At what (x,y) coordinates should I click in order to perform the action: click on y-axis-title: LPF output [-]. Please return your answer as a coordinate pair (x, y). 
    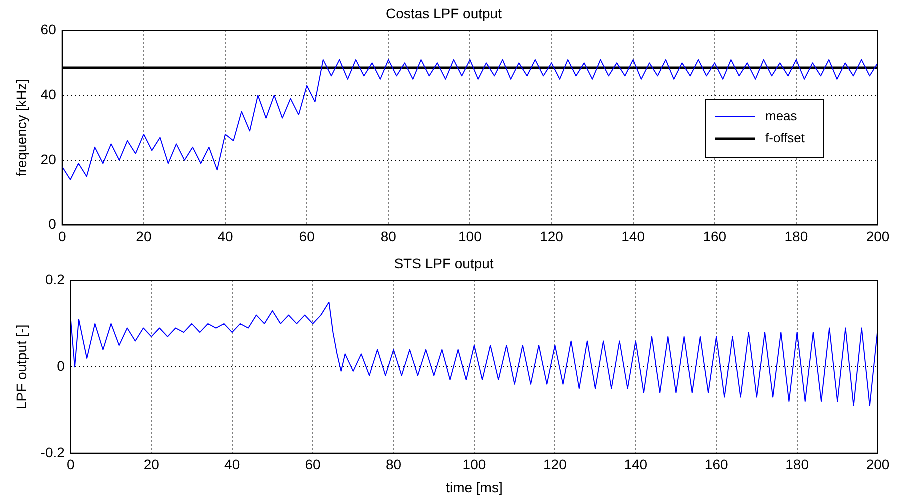
    Looking at the image, I should click on (21, 367).